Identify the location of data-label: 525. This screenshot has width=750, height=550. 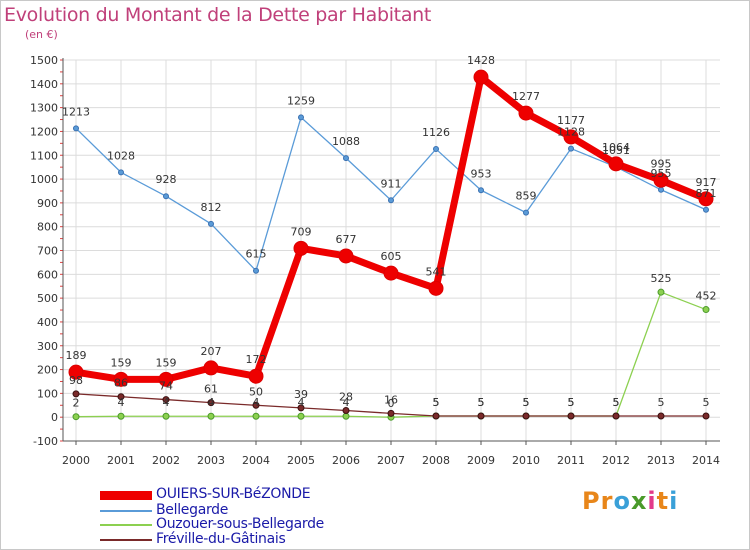
(661, 278).